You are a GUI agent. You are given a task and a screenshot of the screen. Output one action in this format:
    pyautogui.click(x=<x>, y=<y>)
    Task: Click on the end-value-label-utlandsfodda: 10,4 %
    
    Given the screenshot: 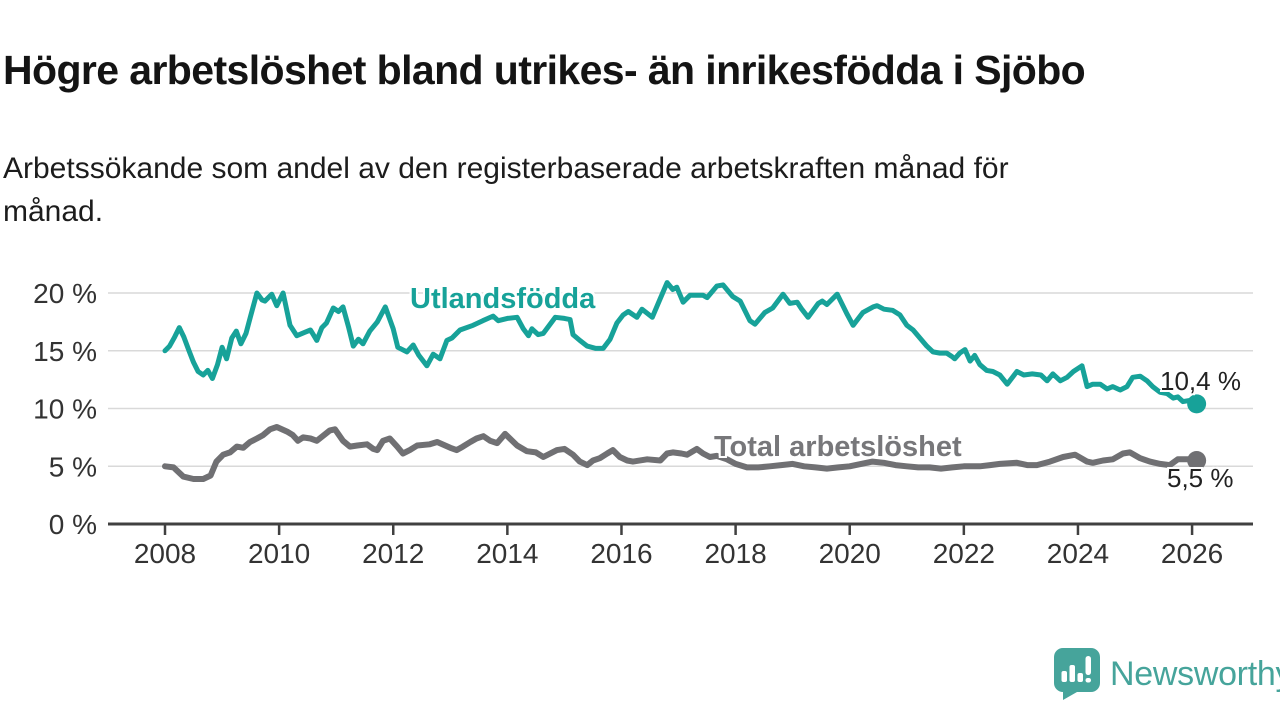 What is the action you would take?
    pyautogui.click(x=1200, y=381)
    